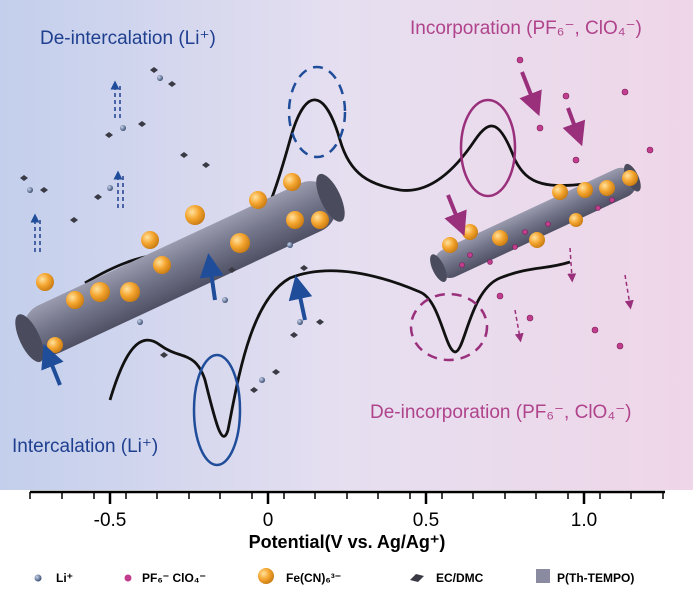  I want to click on intercalation-peak-marker, so click(217, 410).